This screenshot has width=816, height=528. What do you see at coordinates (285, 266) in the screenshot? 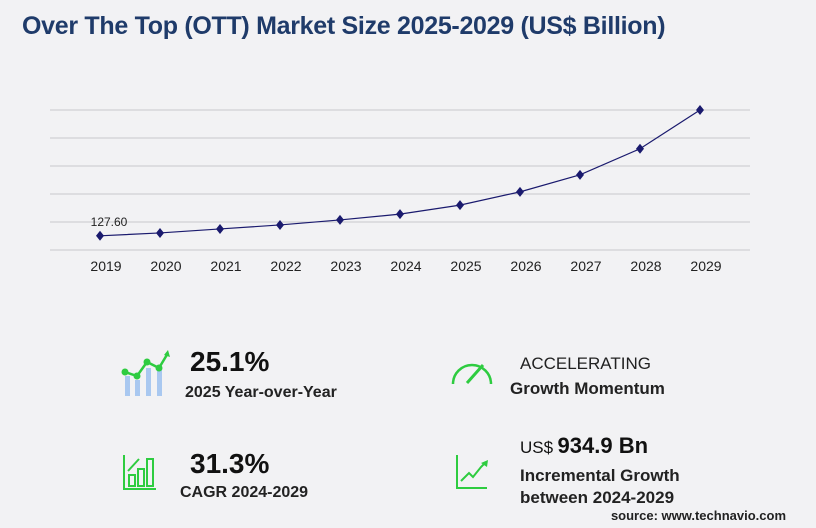
I see `x-tick-label: 2022` at bounding box center [285, 266].